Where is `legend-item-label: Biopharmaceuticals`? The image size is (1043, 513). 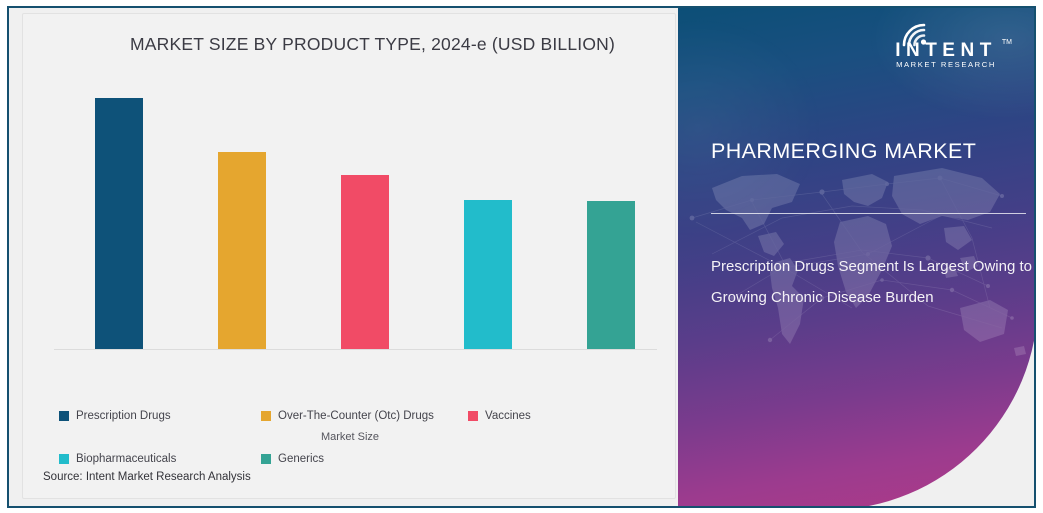
legend-item-label: Biopharmaceuticals is located at coordinates (126, 459).